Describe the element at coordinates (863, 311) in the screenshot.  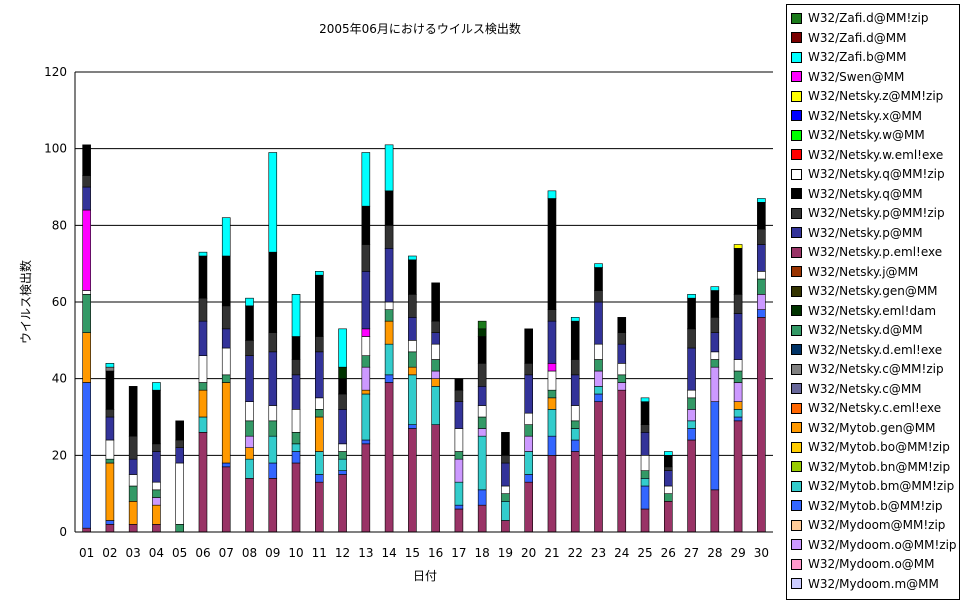
I see `legend-item: W32/Netsky.eml!dam` at that location.